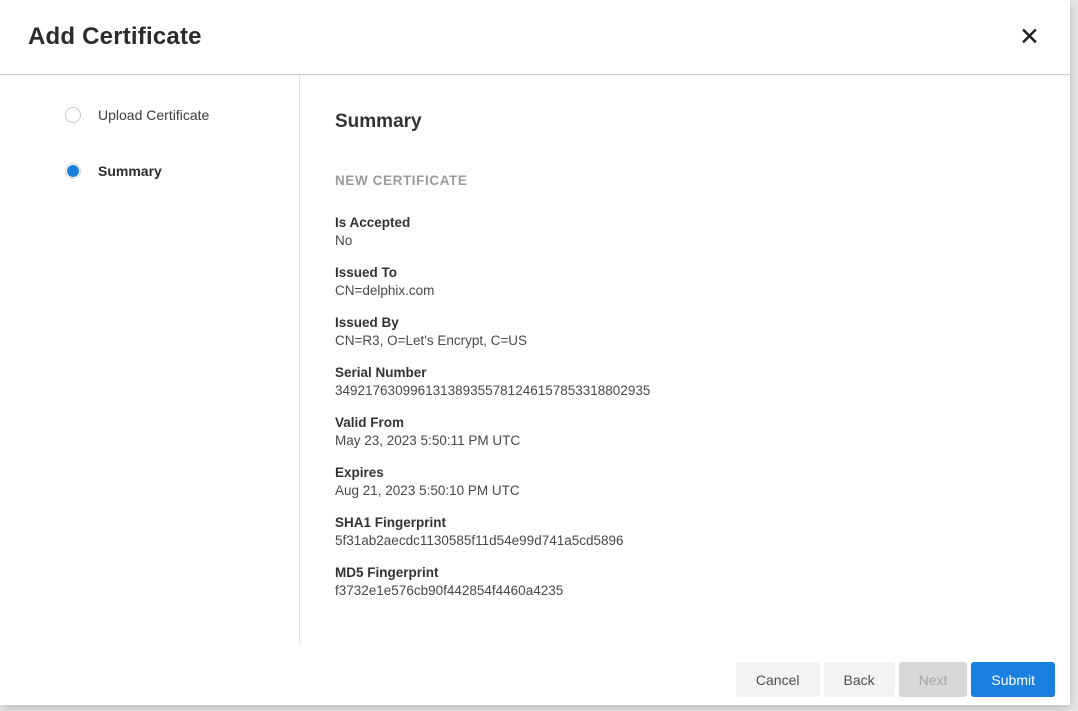  I want to click on field-label: Issued By, so click(367, 322).